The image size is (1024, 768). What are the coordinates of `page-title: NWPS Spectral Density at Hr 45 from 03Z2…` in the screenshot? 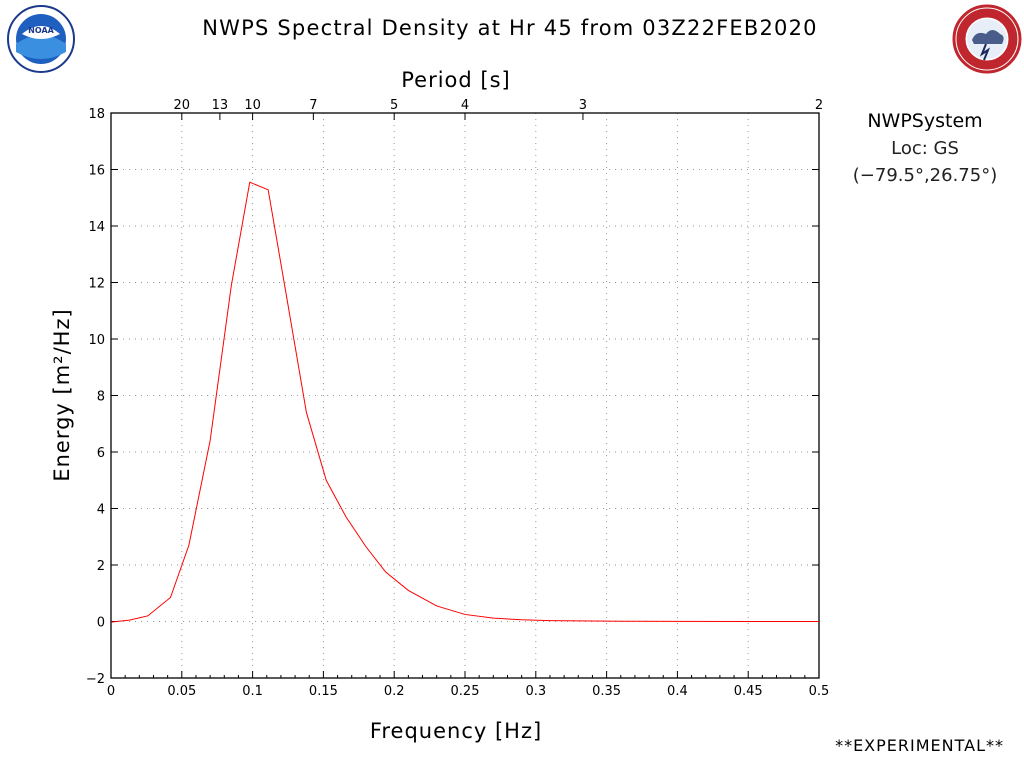 It's located at (510, 28).